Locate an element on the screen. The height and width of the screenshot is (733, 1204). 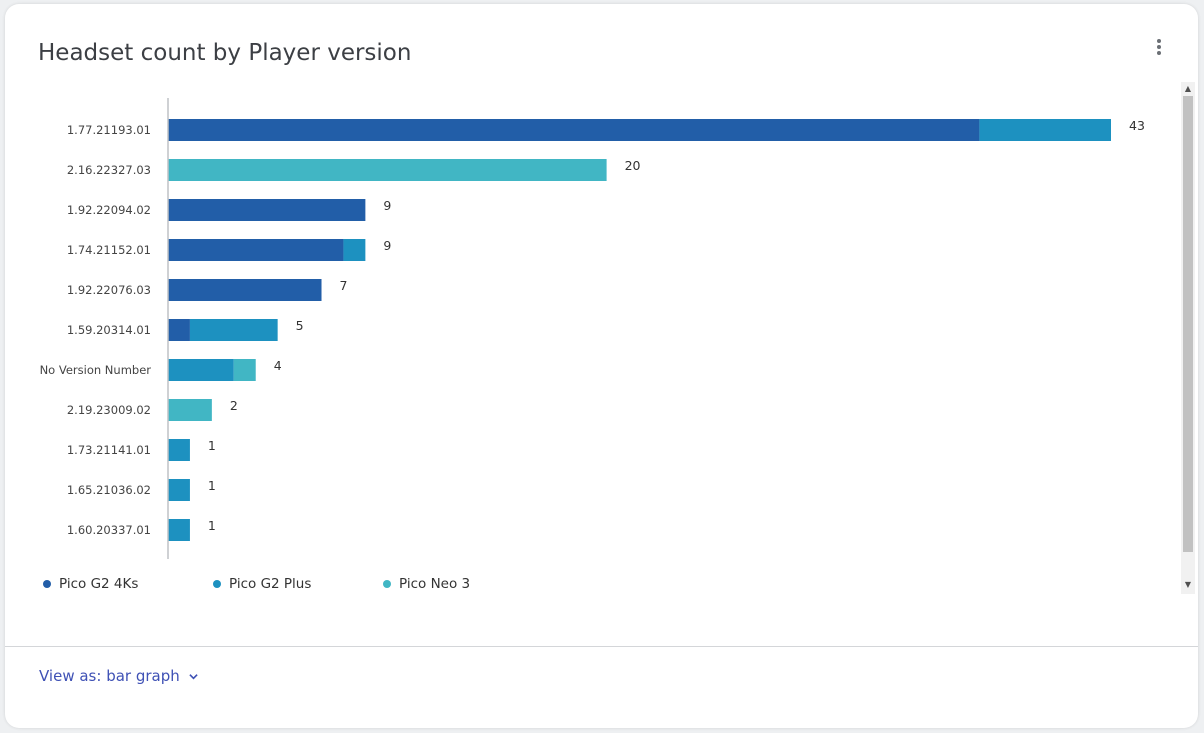
legend-item-pico-neo-3: Pico Neo 3 is located at coordinates (426, 584).